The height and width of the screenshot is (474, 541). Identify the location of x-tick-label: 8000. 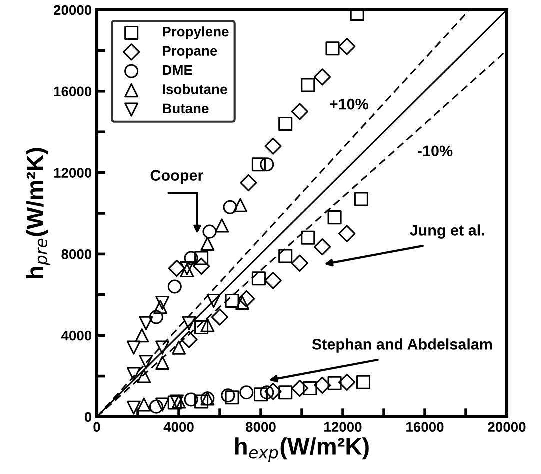
(261, 427).